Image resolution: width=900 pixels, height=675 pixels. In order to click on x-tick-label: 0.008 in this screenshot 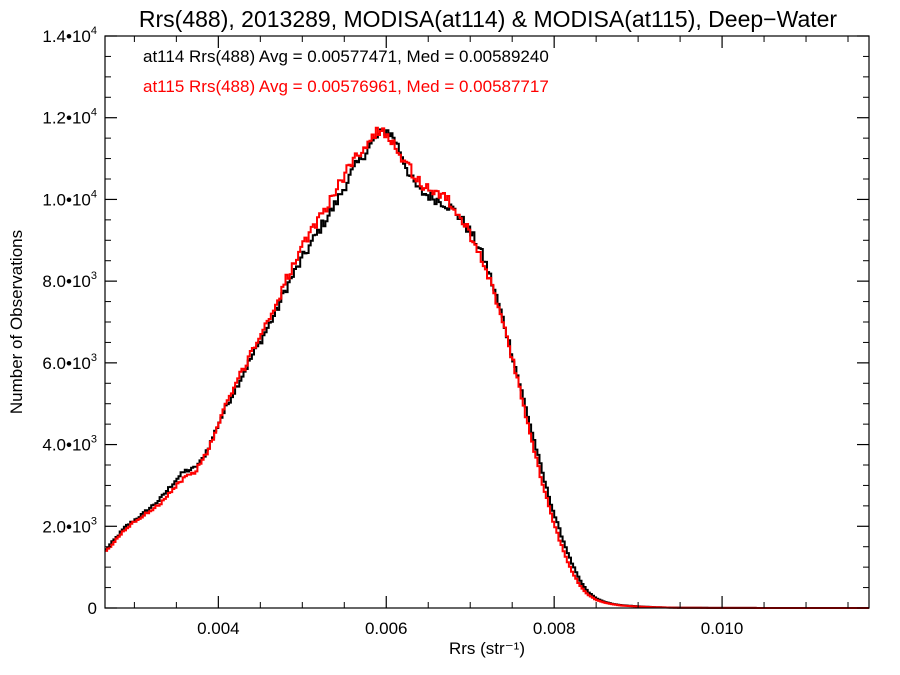, I will do `click(554, 628)`.